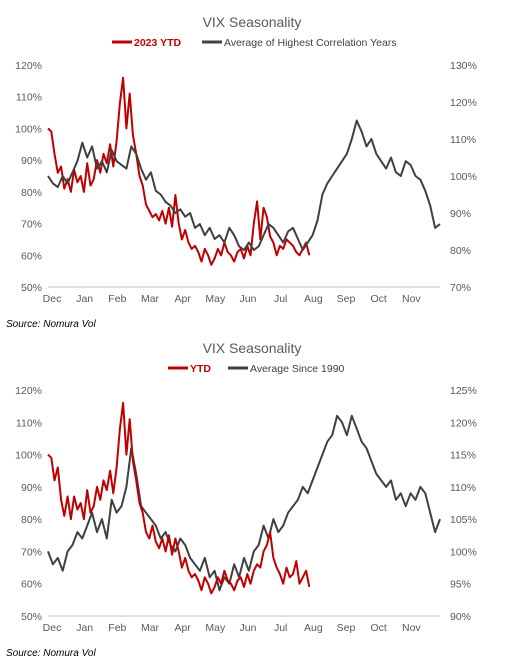 Image resolution: width=505 pixels, height=668 pixels. What do you see at coordinates (463, 456) in the screenshot?
I see `y-right-tick-label: 115%` at bounding box center [463, 456].